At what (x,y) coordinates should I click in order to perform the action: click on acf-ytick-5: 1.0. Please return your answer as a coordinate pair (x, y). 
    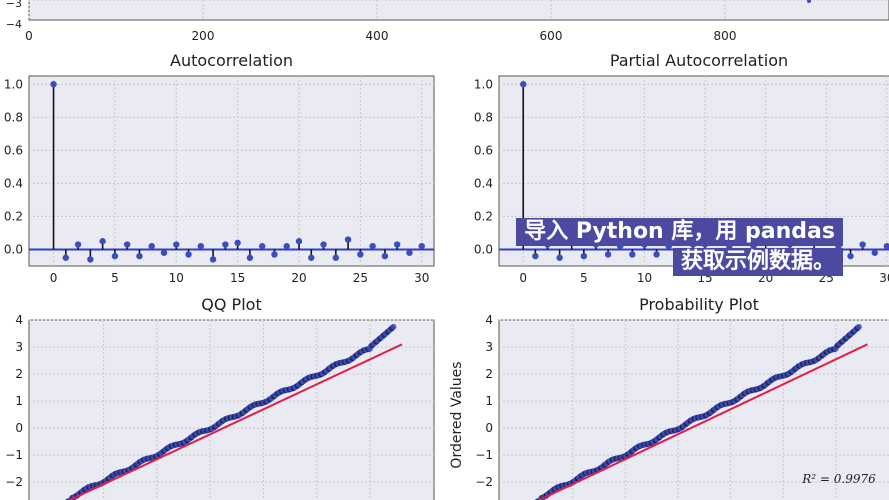
    Looking at the image, I should click on (13, 84).